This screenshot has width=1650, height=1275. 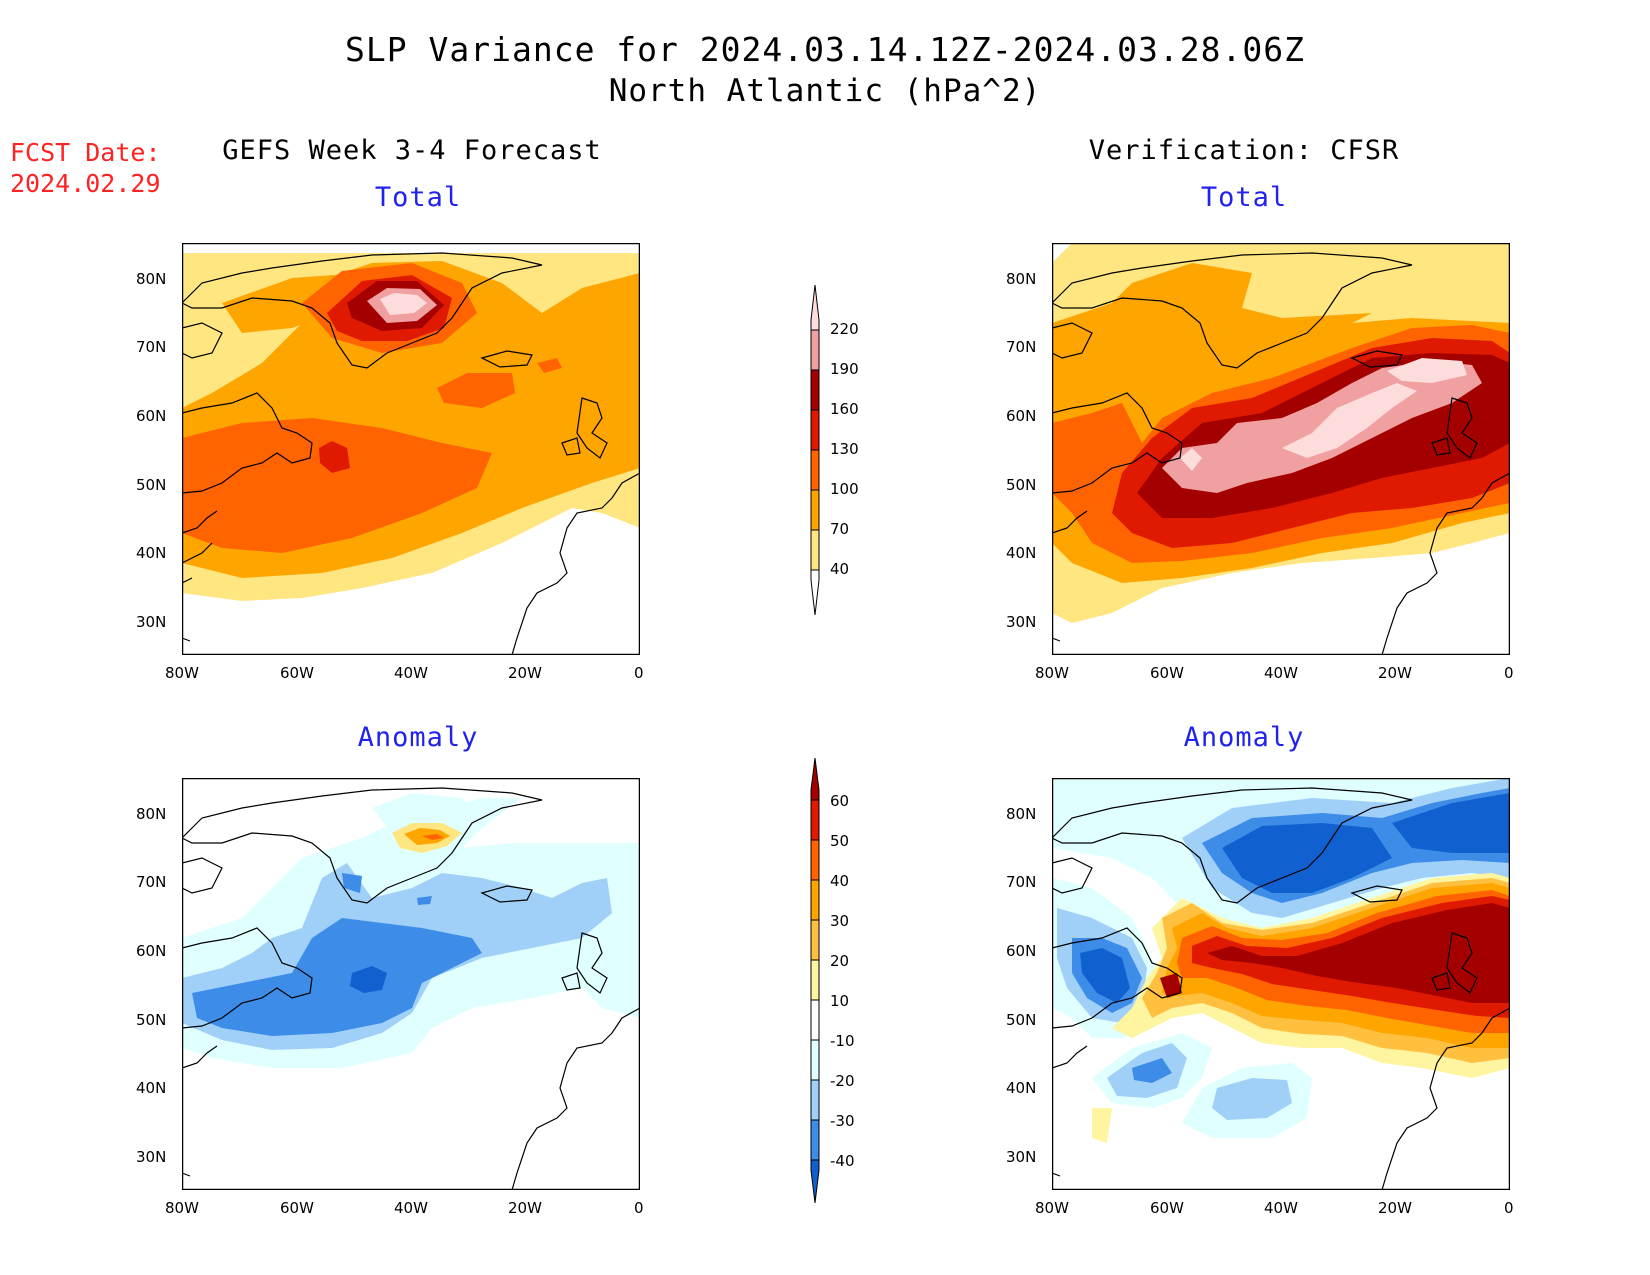 What do you see at coordinates (412, 150) in the screenshot?
I see `left-column-header: GEFS Week 3-4 Forecast` at bounding box center [412, 150].